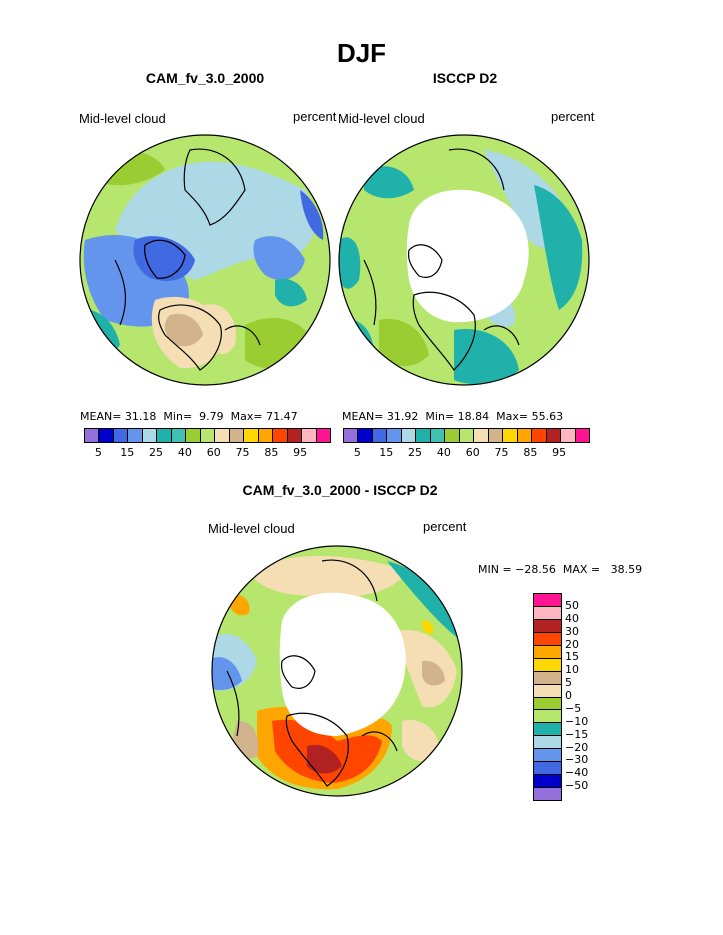  Describe the element at coordinates (98, 452) in the screenshot. I see `colorbar-tick-label: 5` at that location.